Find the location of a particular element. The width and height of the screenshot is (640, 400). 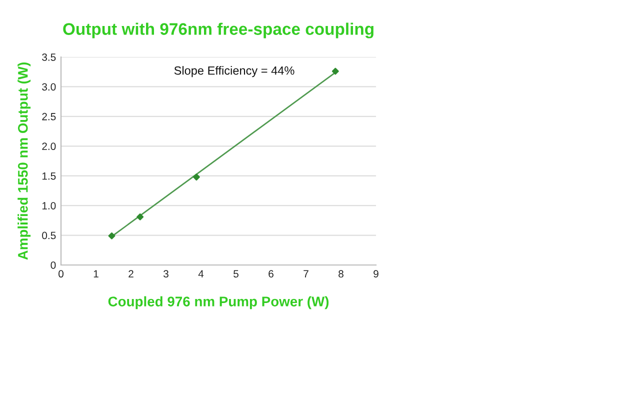

x-tick-label: 8 is located at coordinates (341, 274).